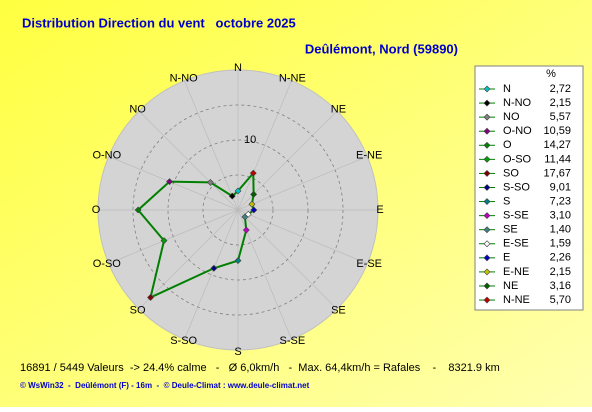 Image resolution: width=592 pixels, height=412 pixels. I want to click on legend-label: O-NO, so click(517, 131).